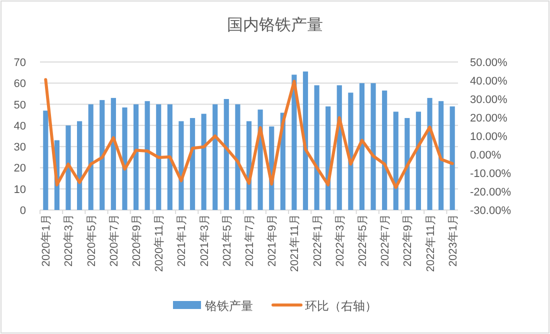 The height and width of the screenshot is (334, 550). Describe the element at coordinates (92, 240) in the screenshot. I see `x-tick-label: 2020年5月` at that location.